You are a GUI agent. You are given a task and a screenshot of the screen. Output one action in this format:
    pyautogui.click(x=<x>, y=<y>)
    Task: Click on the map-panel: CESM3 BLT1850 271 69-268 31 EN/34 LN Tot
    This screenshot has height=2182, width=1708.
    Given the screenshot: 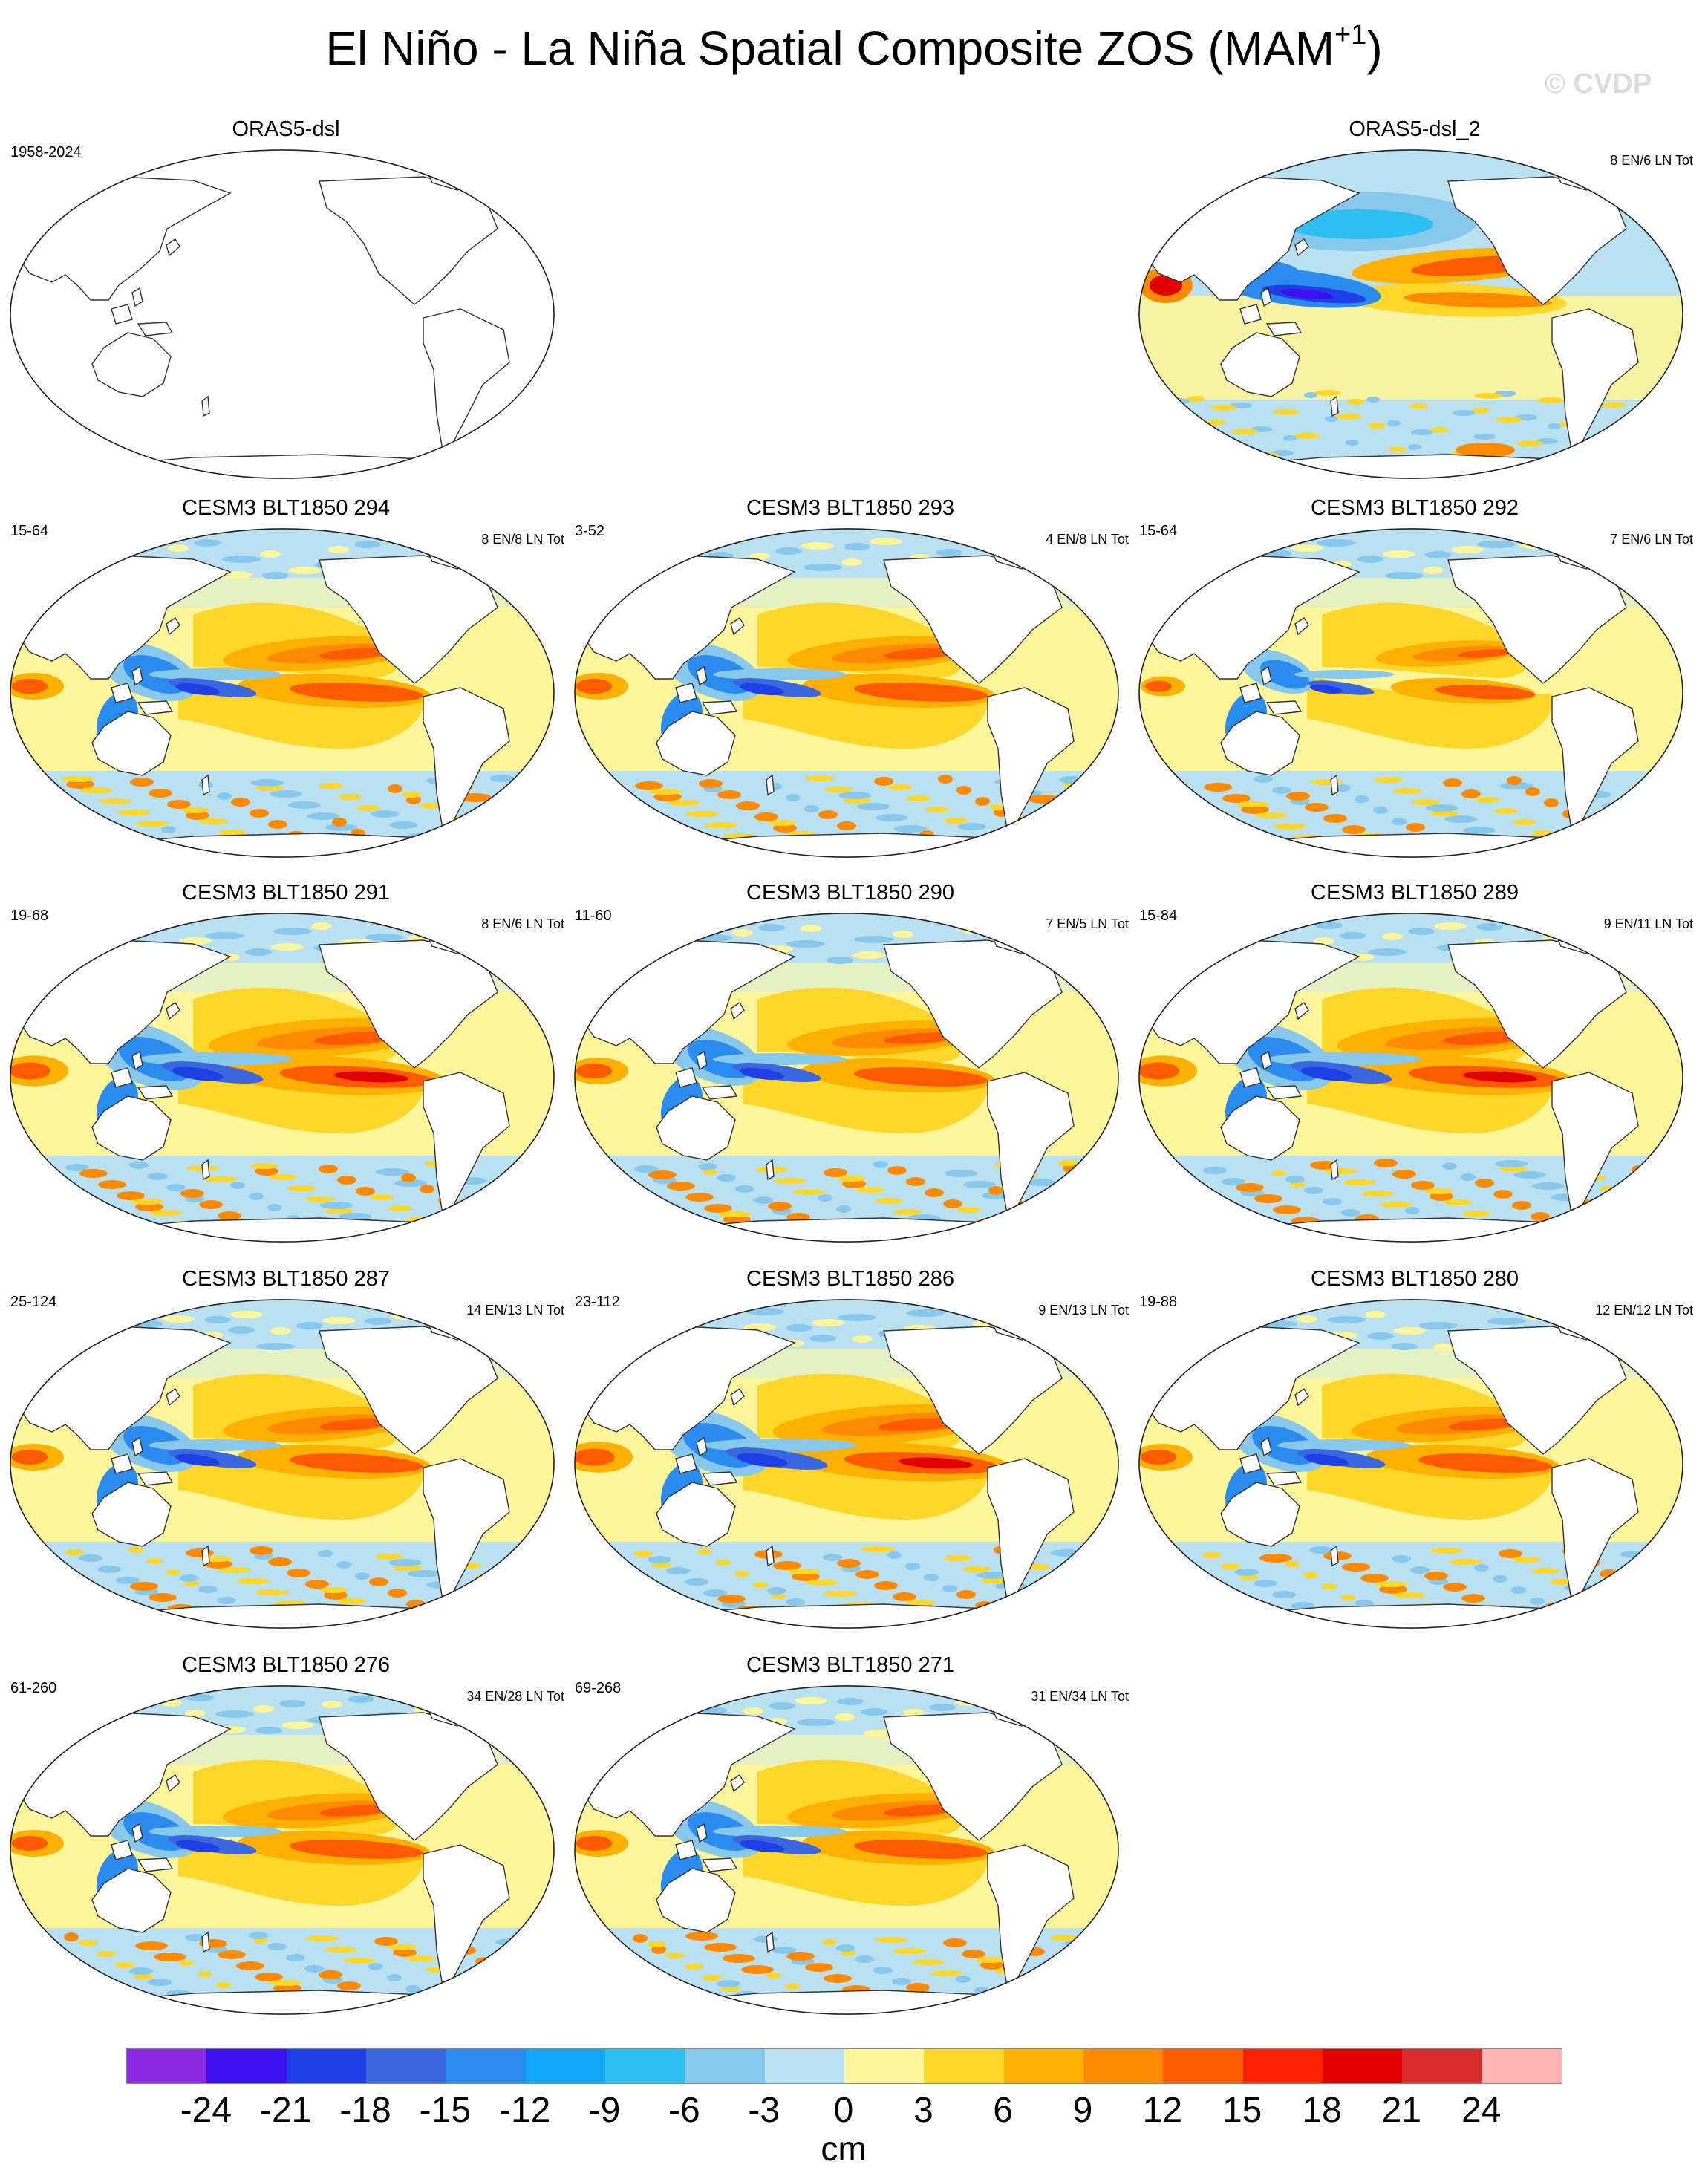 What is the action you would take?
    pyautogui.click(x=850, y=1835)
    